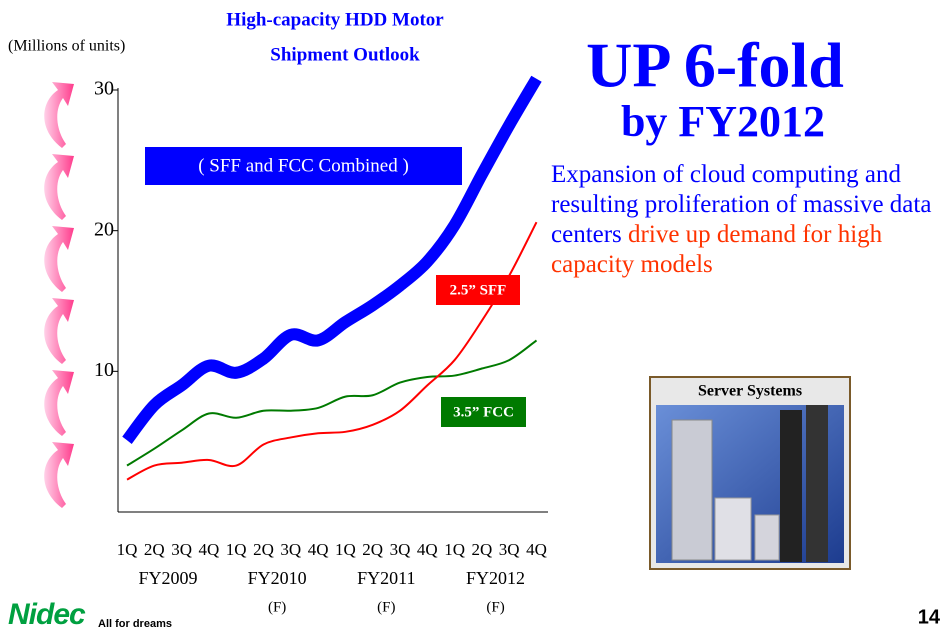  I want to click on image-caption: Server Systems, so click(750, 391).